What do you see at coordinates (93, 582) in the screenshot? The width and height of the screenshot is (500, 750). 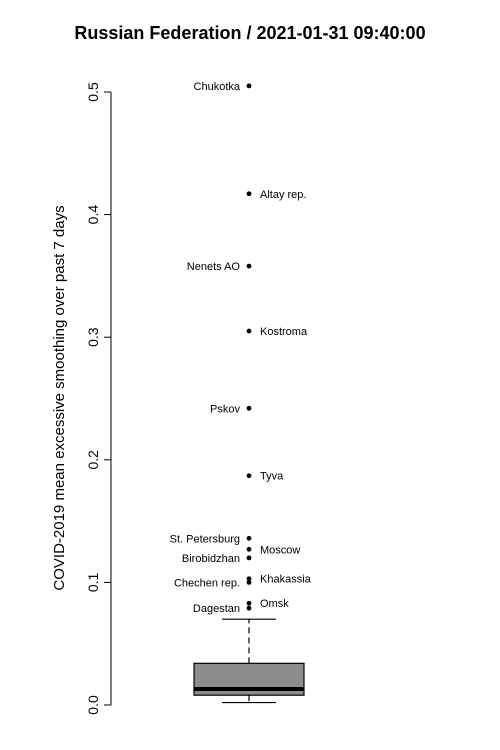 I see `y-tick-label: 0.1` at bounding box center [93, 582].